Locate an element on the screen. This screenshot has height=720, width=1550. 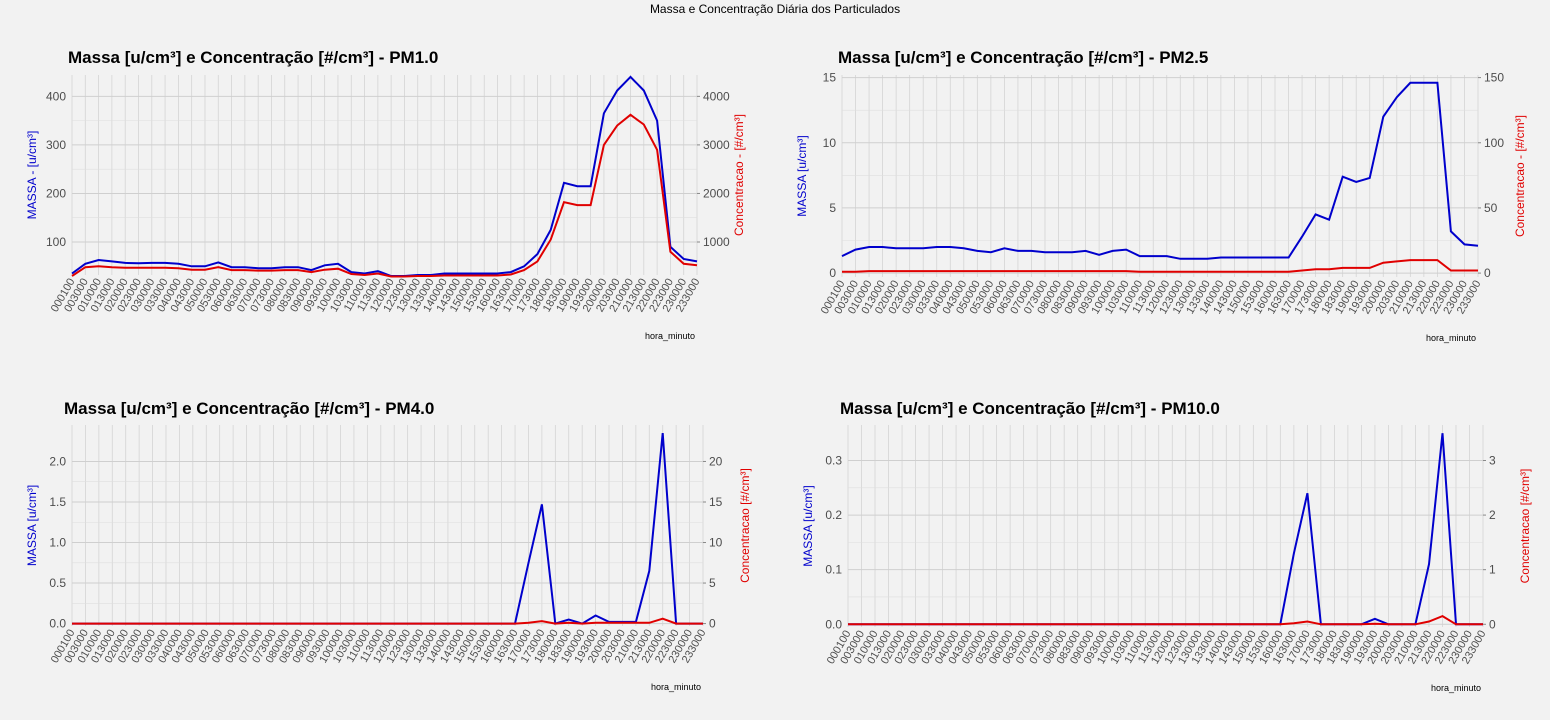
y2-tick-label: 100 is located at coordinates (1494, 143).